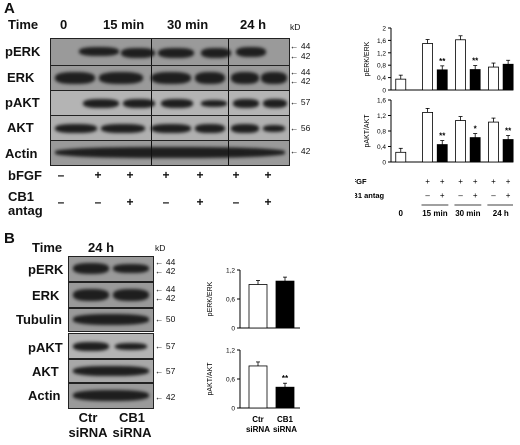  Describe the element at coordinates (300, 151) in the screenshot. I see `mw-actin-42: ← 42` at that location.